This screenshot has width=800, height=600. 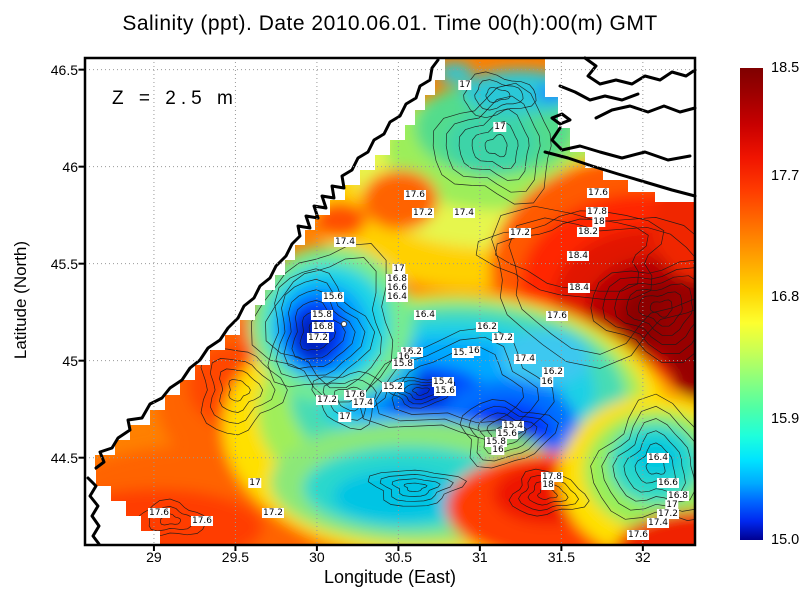 I want to click on y-tick-label: 45, so click(x=70, y=360).